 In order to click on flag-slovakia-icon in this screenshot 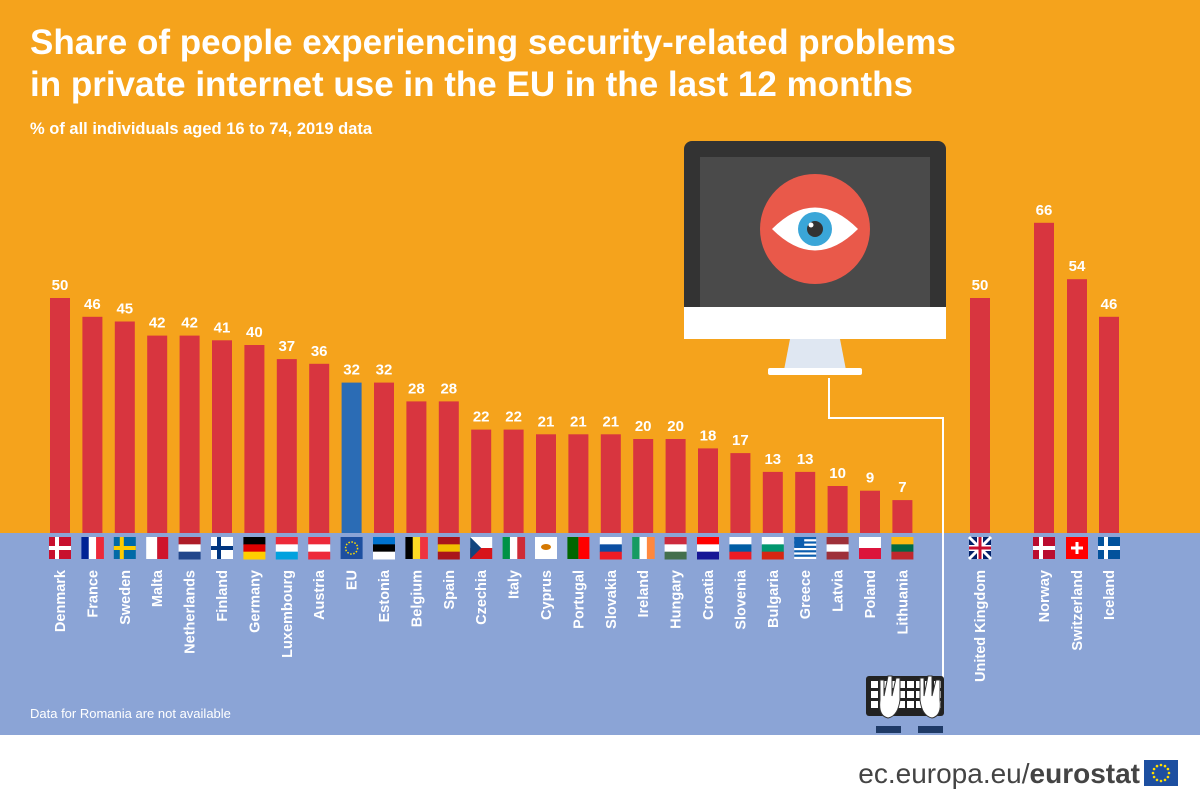, I will do `click(610, 548)`.